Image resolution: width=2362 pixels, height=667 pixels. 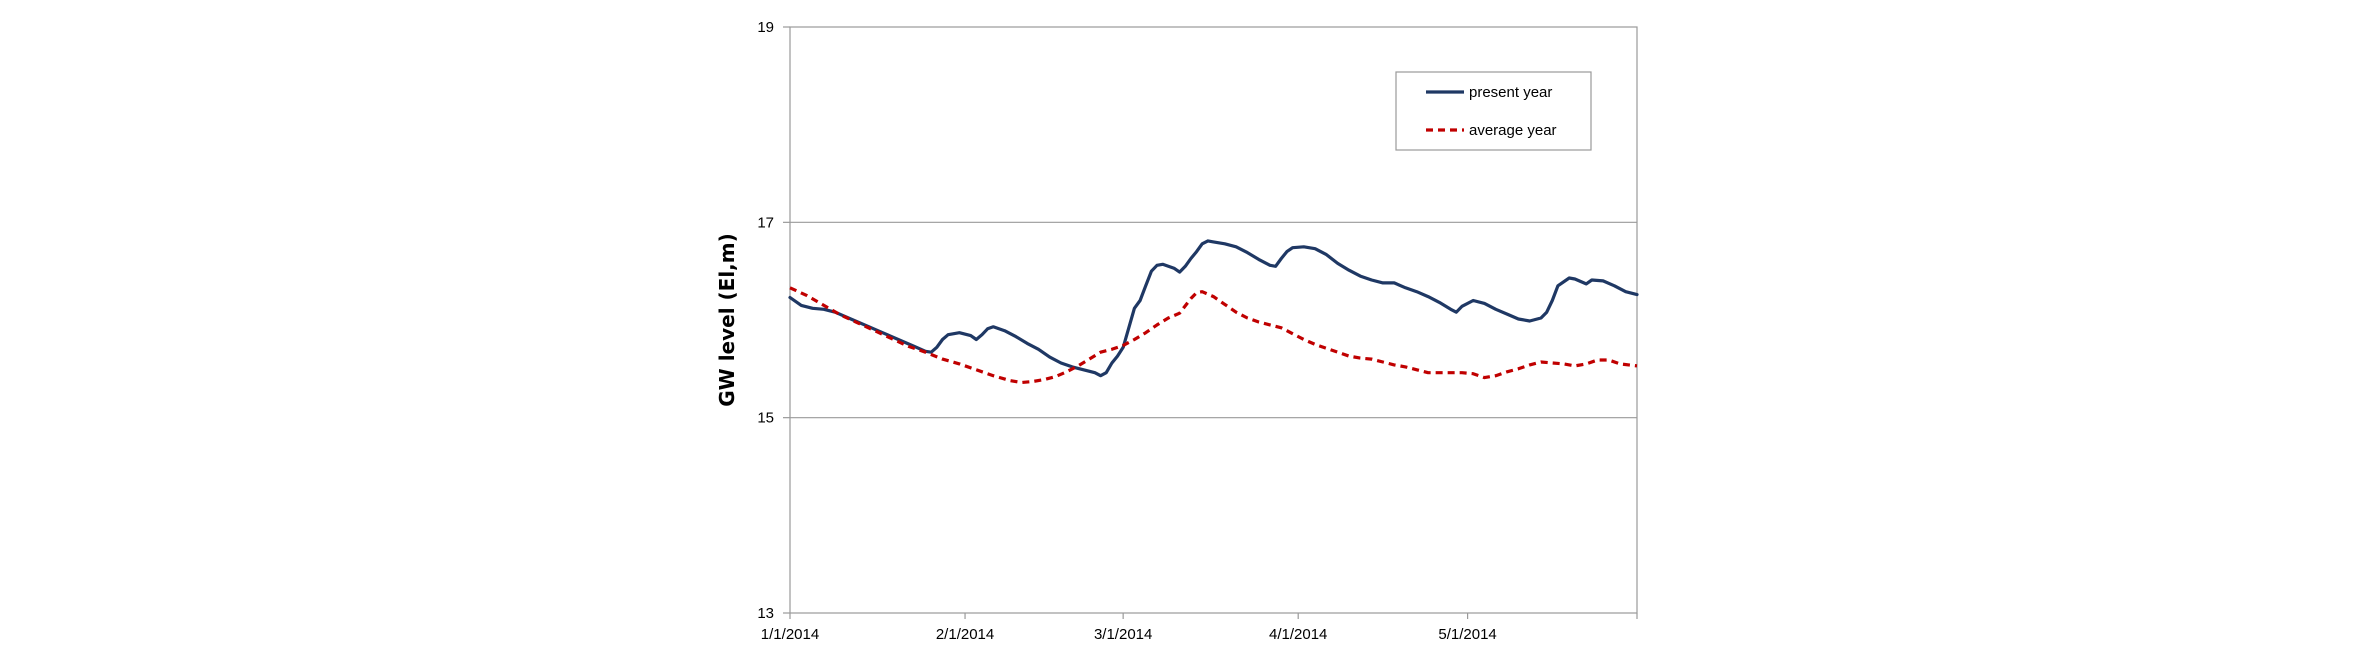 What do you see at coordinates (765, 222) in the screenshot?
I see `y-tick-label: 17` at bounding box center [765, 222].